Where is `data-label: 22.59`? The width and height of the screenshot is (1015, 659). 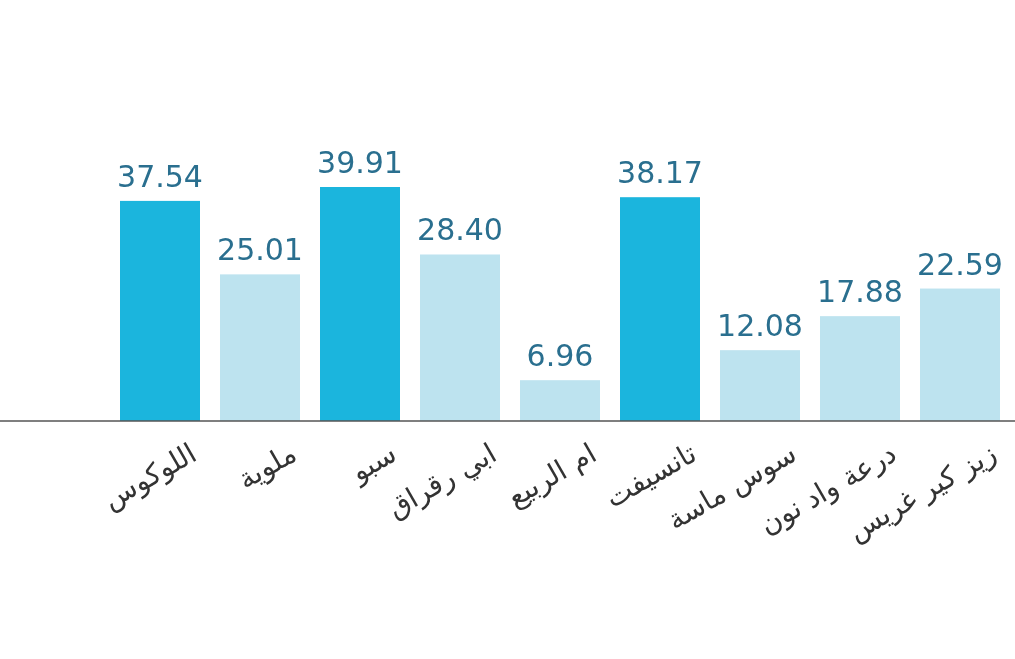 data-label: 22.59 is located at coordinates (960, 264).